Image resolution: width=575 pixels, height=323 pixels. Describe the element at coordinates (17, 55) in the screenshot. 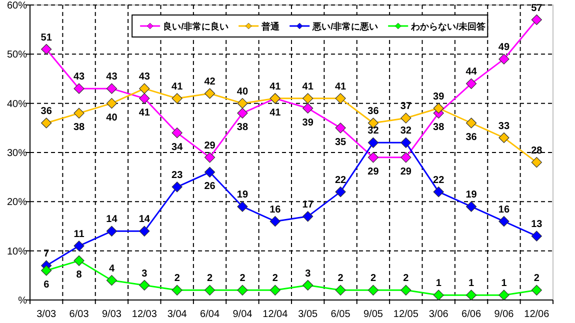

I see `y-tick-label: 50%` at that location.